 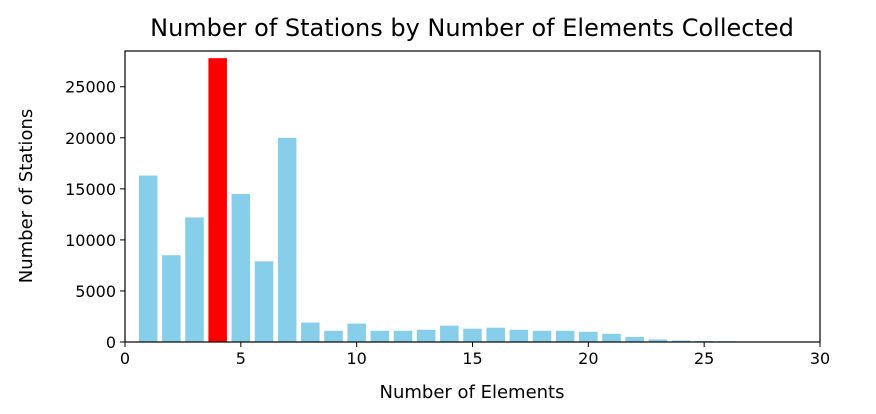 What do you see at coordinates (588, 358) in the screenshot?
I see `x-tick-label-20: 20` at bounding box center [588, 358].